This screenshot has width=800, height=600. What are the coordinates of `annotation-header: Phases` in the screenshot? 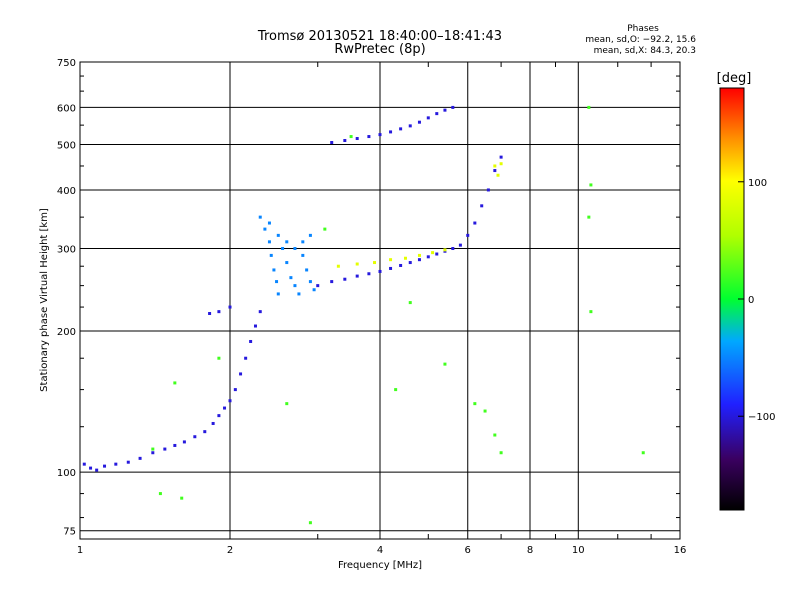 It's located at (643, 29).